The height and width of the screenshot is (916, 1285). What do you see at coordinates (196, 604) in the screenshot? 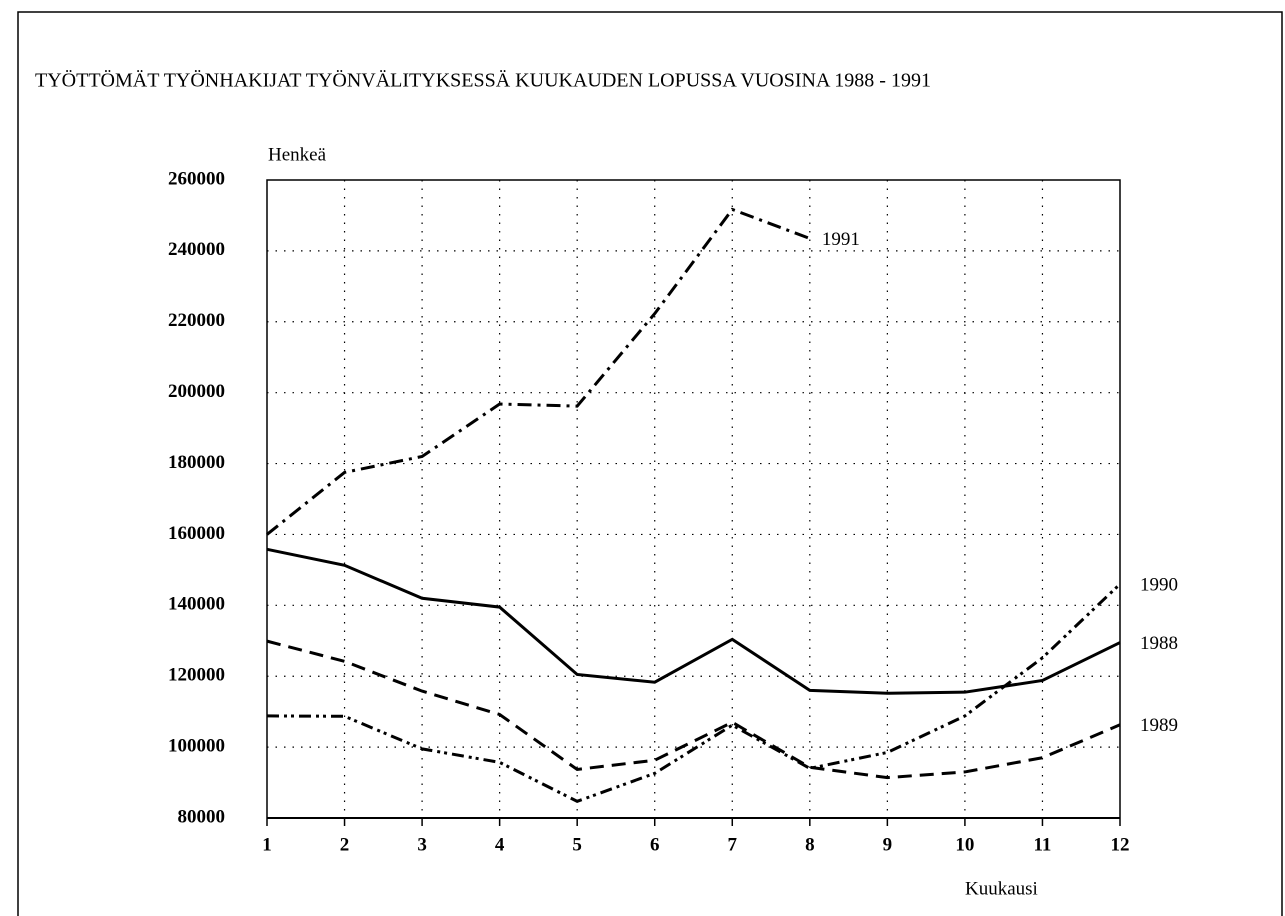
I see `y-tick-label: 140000` at bounding box center [196, 604].